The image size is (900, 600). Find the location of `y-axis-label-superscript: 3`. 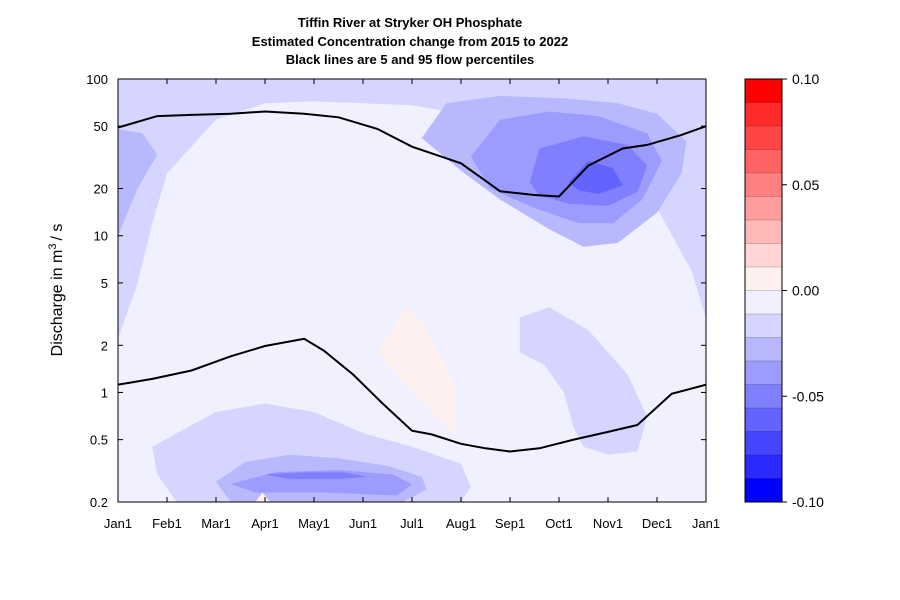

y-axis-label-superscript: 3 is located at coordinates (53, 247).